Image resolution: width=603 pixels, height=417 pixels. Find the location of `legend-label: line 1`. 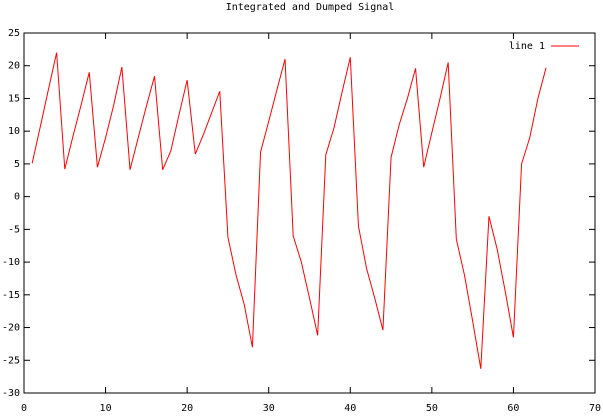

legend-label: line 1 is located at coordinates (527, 46).